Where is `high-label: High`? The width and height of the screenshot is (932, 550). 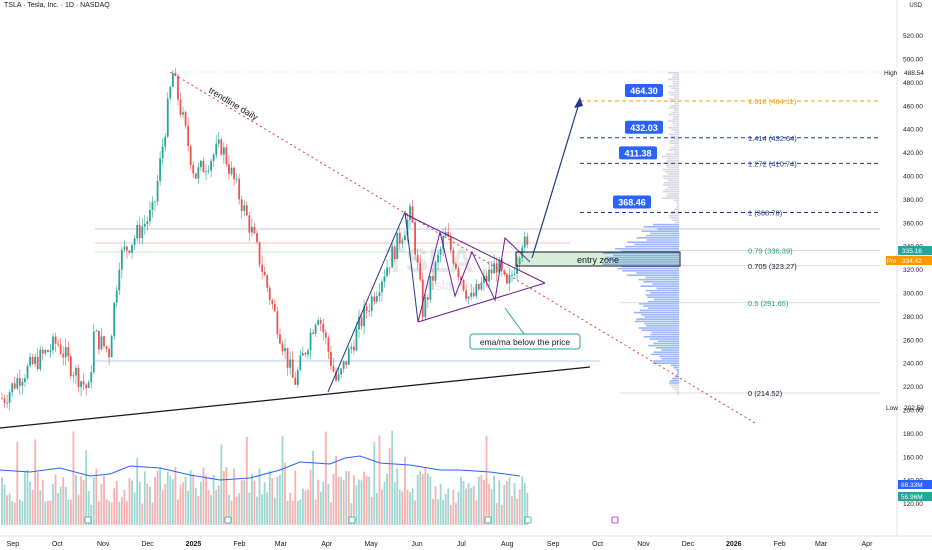 high-label: High is located at coordinates (891, 73).